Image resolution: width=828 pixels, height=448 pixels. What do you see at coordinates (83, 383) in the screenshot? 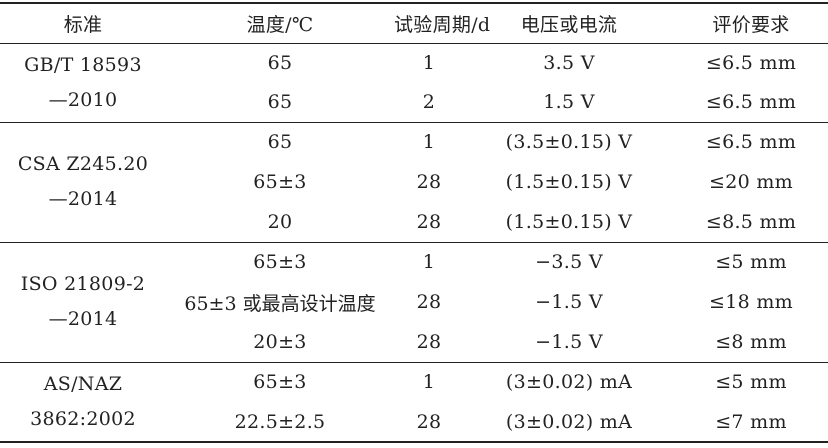
I see `standard-name-line: AS/NAZ` at bounding box center [83, 383].